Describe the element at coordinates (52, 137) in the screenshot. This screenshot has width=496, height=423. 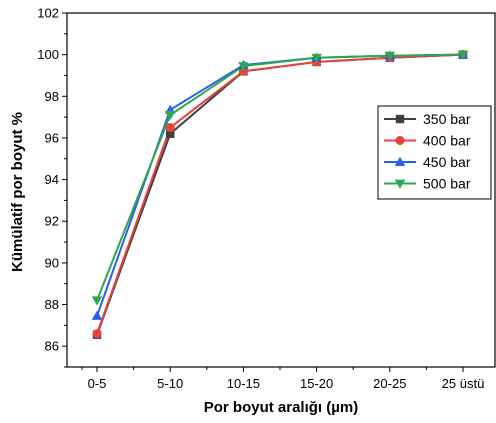
I see `y-tick-label: 96` at that location.